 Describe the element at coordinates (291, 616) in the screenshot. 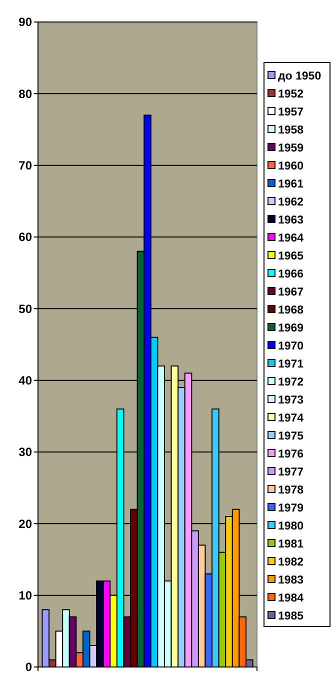

I see `legend-label: 1985` at that location.